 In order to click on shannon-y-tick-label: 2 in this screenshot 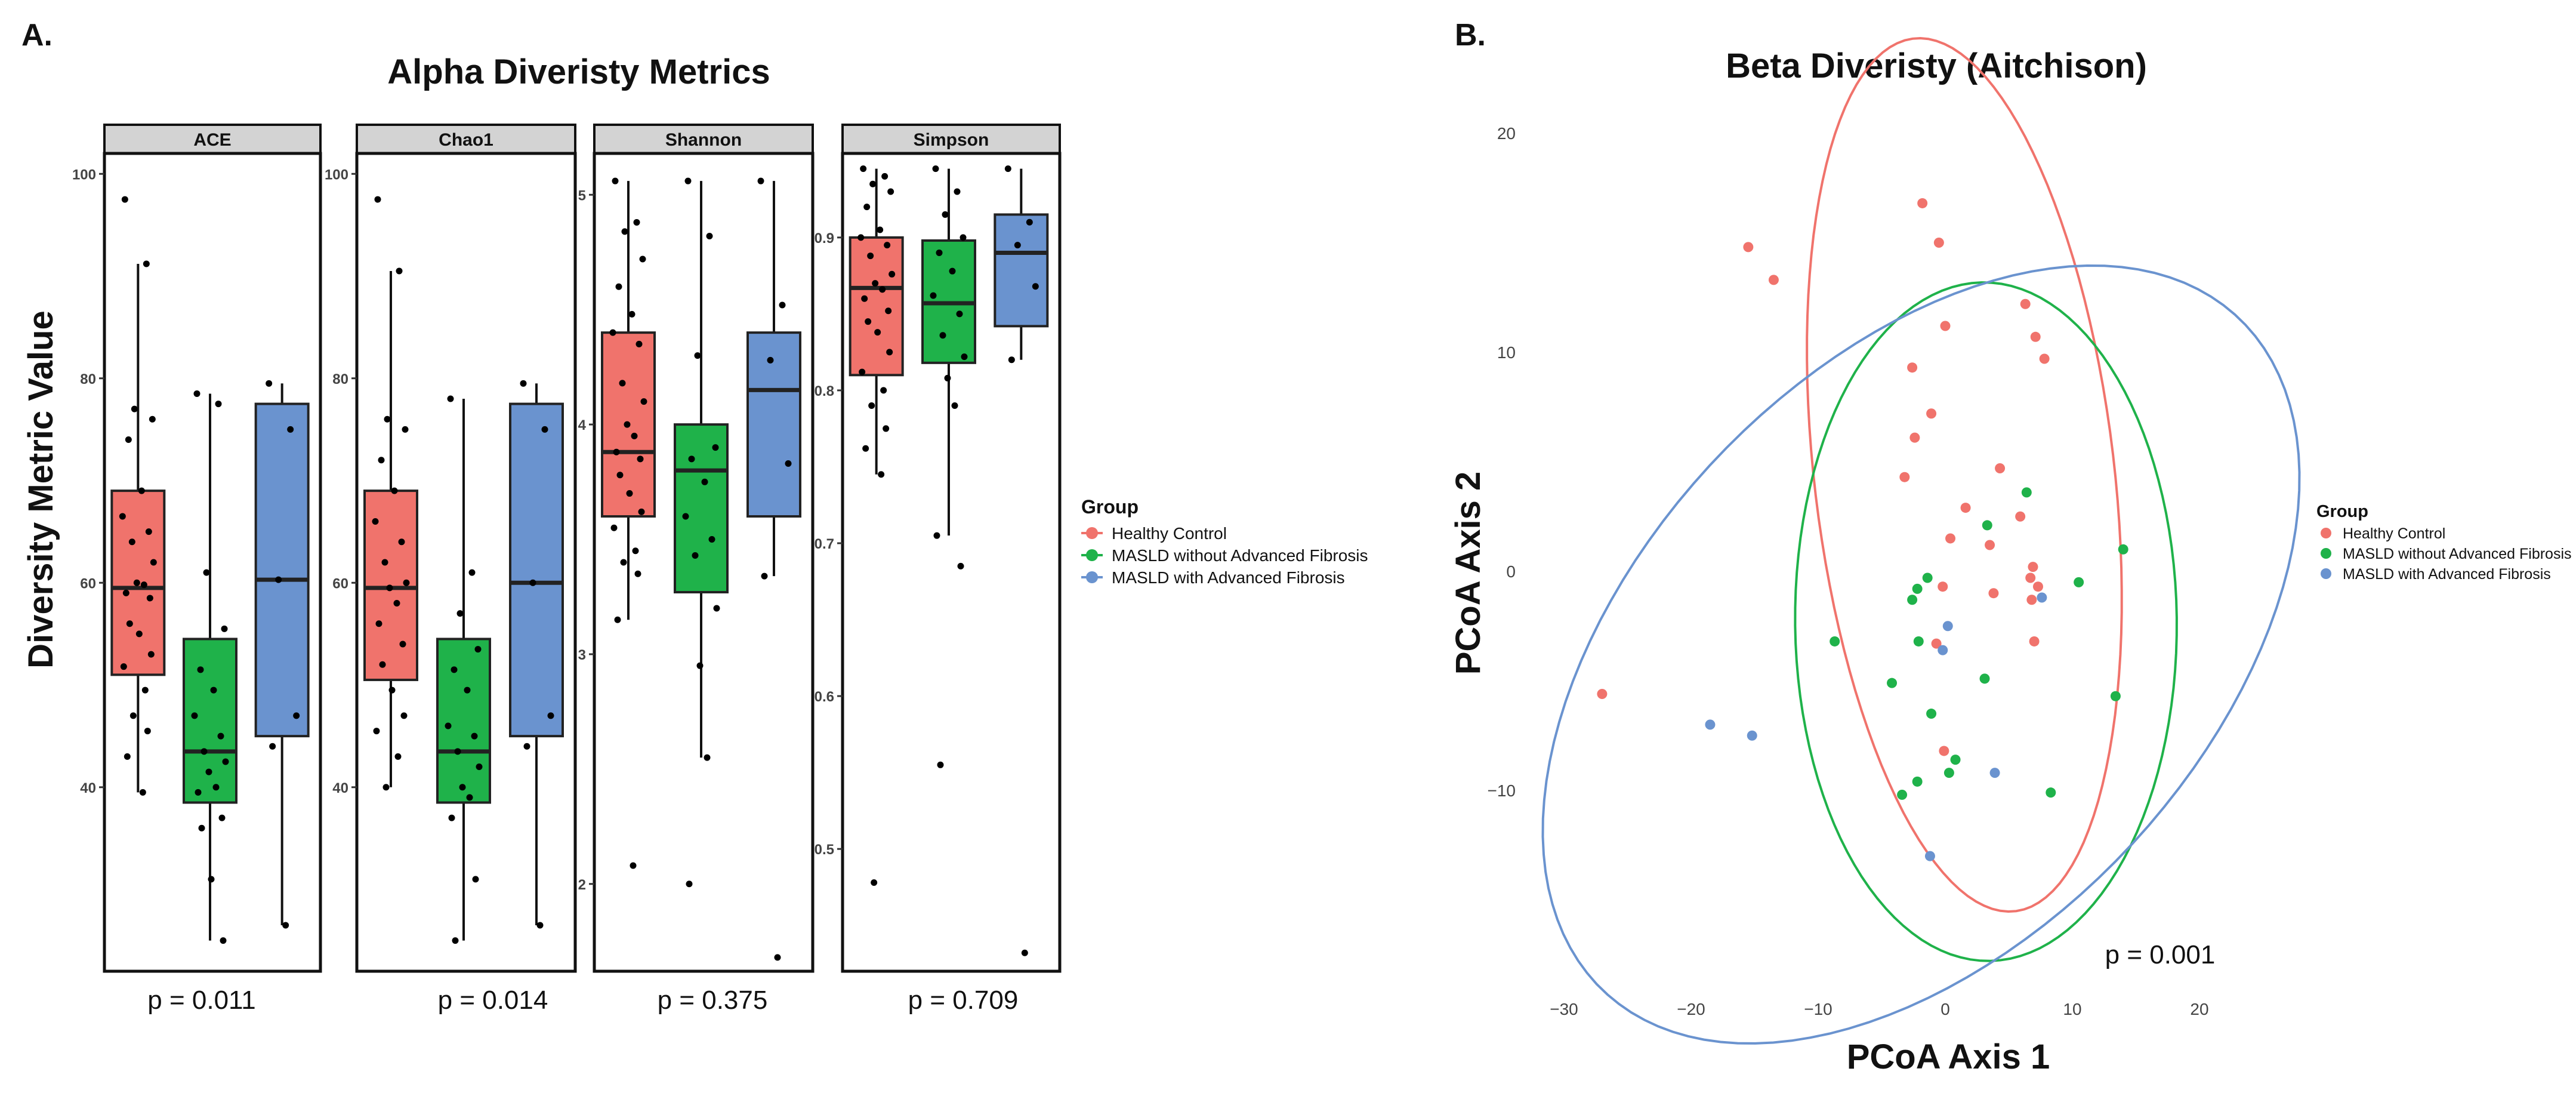, I will do `click(582, 885)`.